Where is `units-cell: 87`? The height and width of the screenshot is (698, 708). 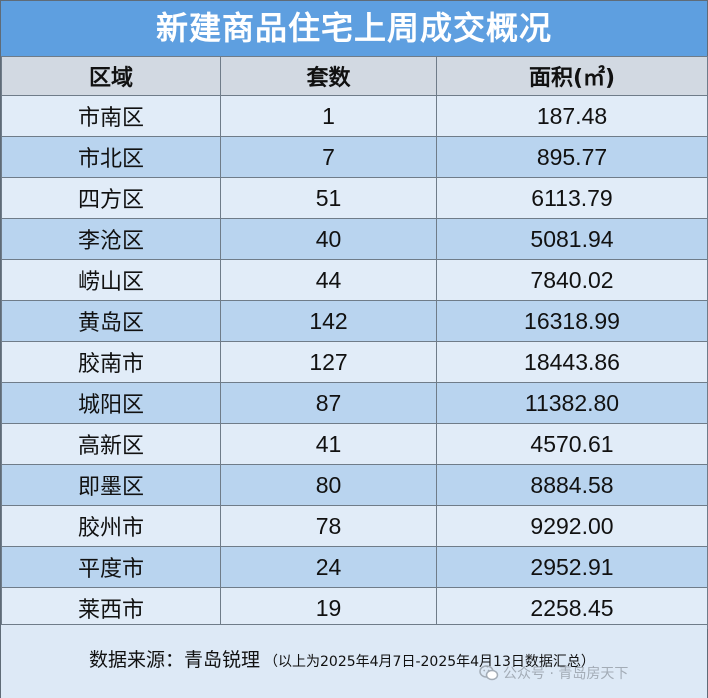
units-cell: 87 is located at coordinates (328, 403).